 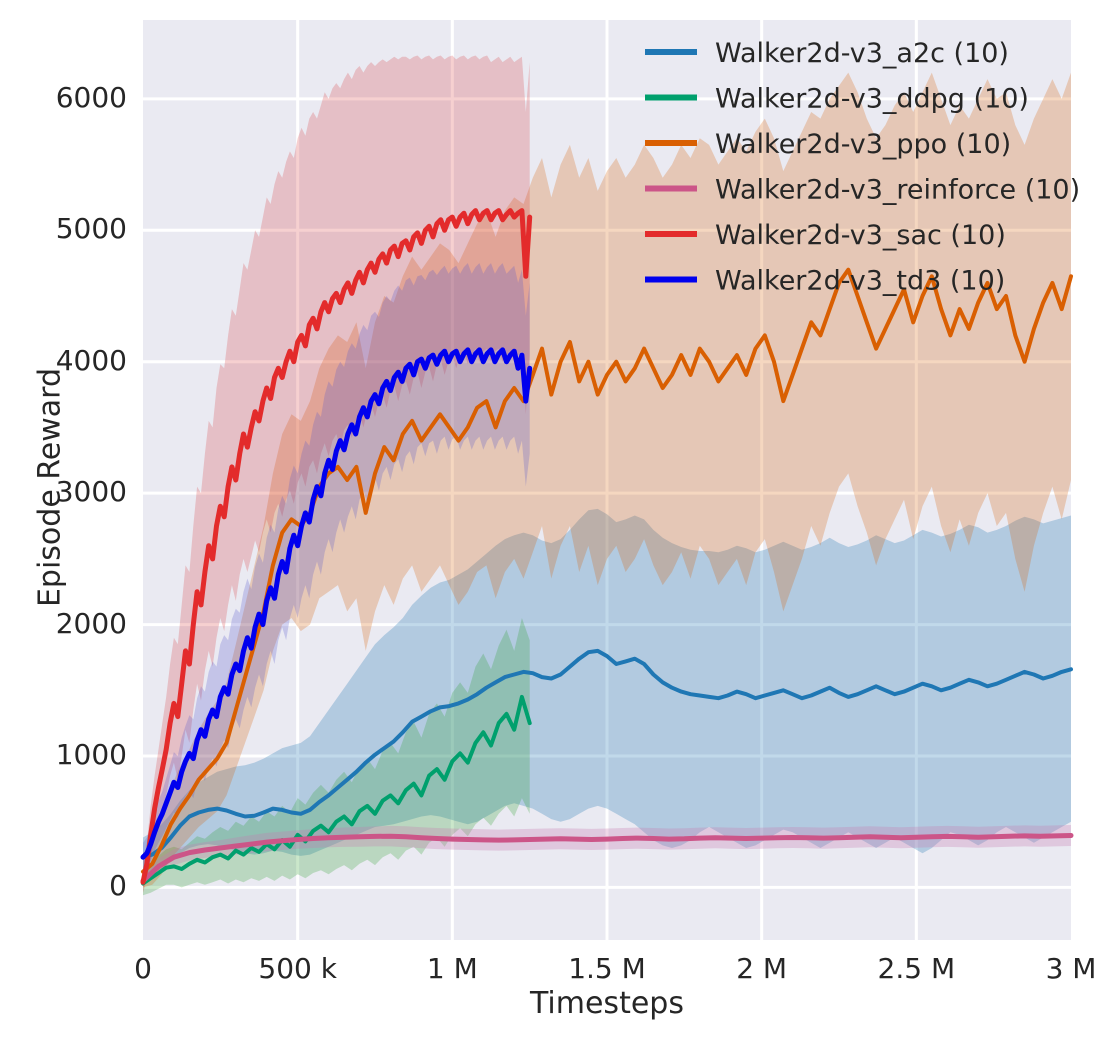 I want to click on y-tick-3: 3000, so click(x=91, y=492).